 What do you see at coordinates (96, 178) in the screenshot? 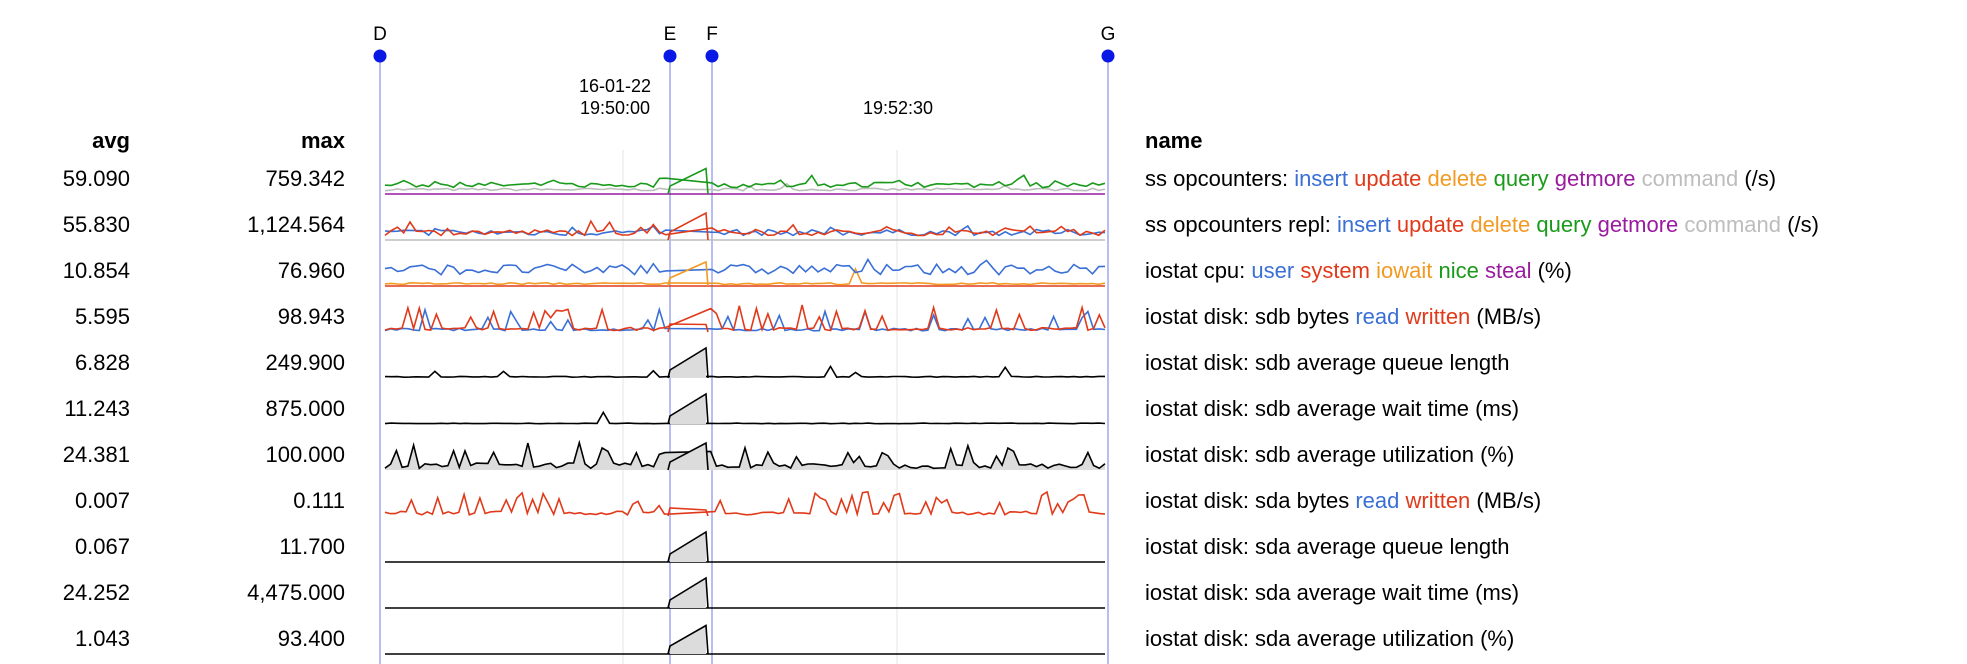
I see `row-avg-value: 59.090` at bounding box center [96, 178].